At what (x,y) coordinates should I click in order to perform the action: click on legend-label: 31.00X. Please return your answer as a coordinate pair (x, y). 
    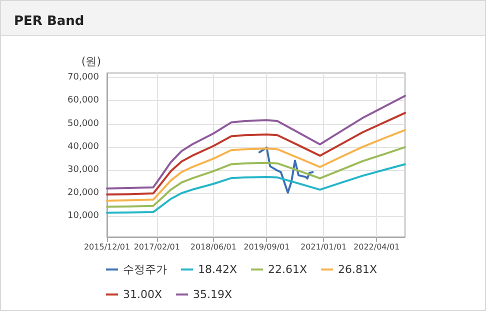
    Looking at the image, I should click on (142, 294).